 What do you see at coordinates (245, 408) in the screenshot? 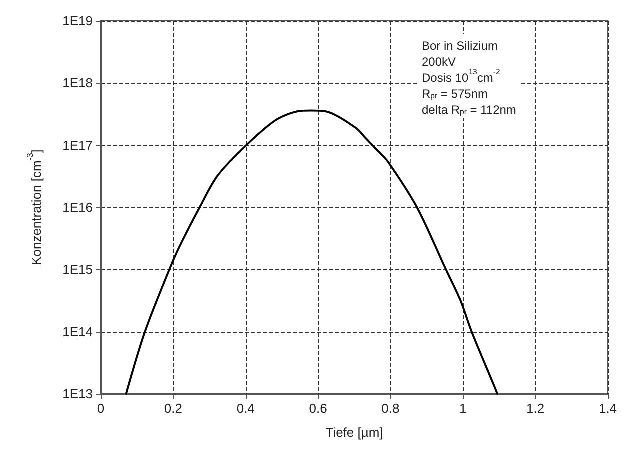
I see `x-tick-label: 0.4` at bounding box center [245, 408].